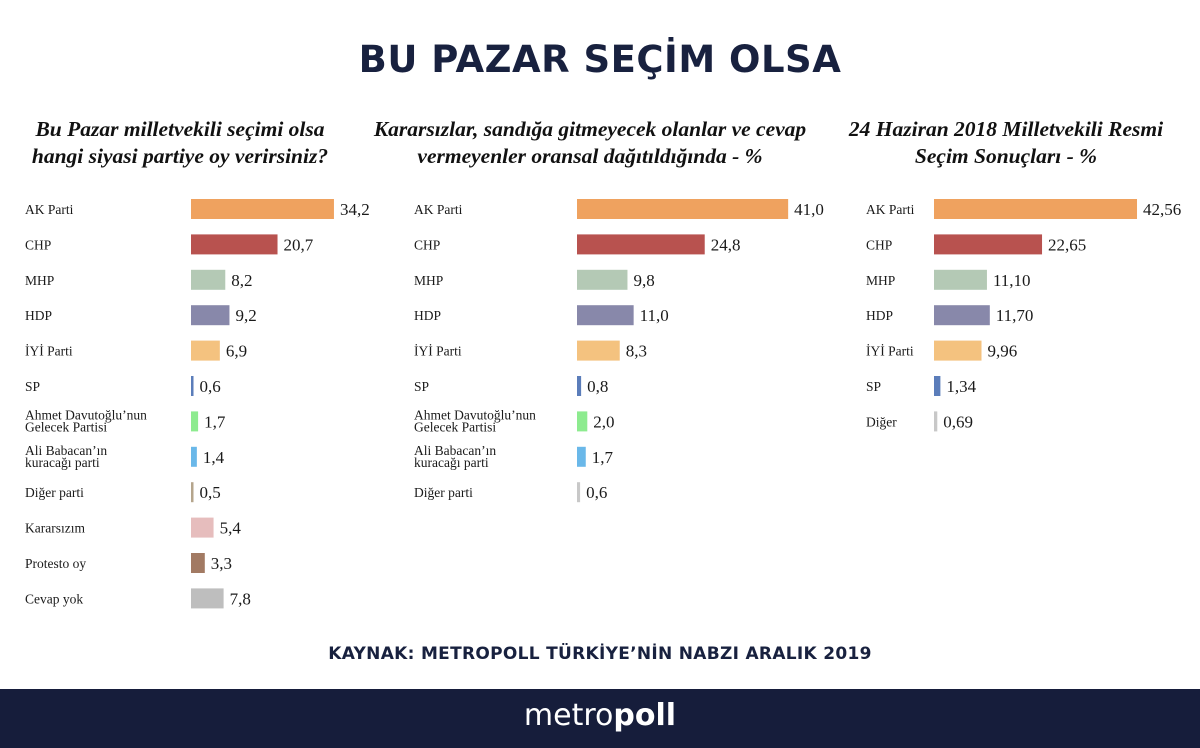  What do you see at coordinates (809, 209) in the screenshot?
I see `value-label: 41,0` at bounding box center [809, 209].